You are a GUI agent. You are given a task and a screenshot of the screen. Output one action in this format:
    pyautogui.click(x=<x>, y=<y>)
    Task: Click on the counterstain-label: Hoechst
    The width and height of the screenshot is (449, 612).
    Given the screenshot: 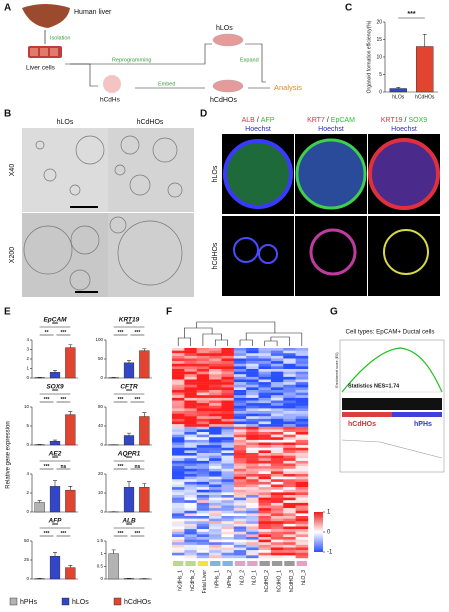 What is the action you would take?
    pyautogui.click(x=404, y=129)
    